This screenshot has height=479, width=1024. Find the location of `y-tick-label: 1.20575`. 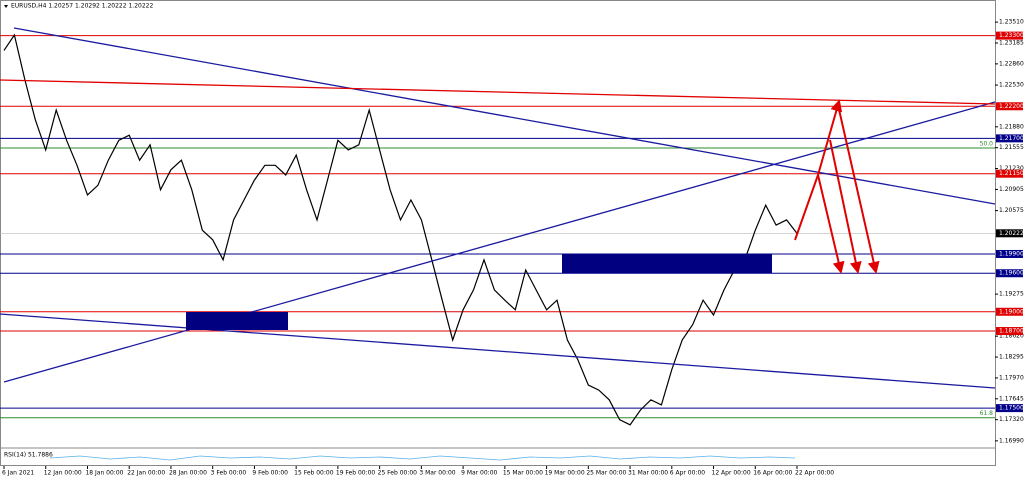

y-tick-label: 1.20575 is located at coordinates (1011, 210).